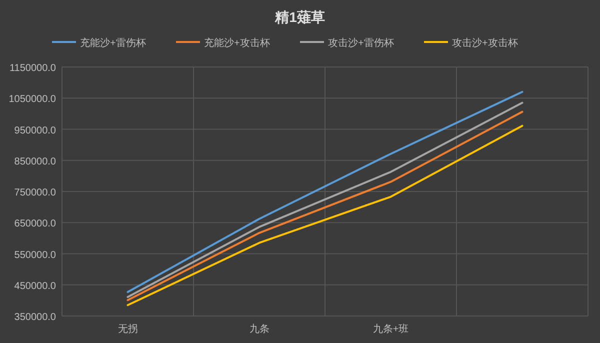 This screenshot has height=343, width=600. What do you see at coordinates (35, 224) in the screenshot?
I see `y-tick-label: 650000.0` at bounding box center [35, 224].